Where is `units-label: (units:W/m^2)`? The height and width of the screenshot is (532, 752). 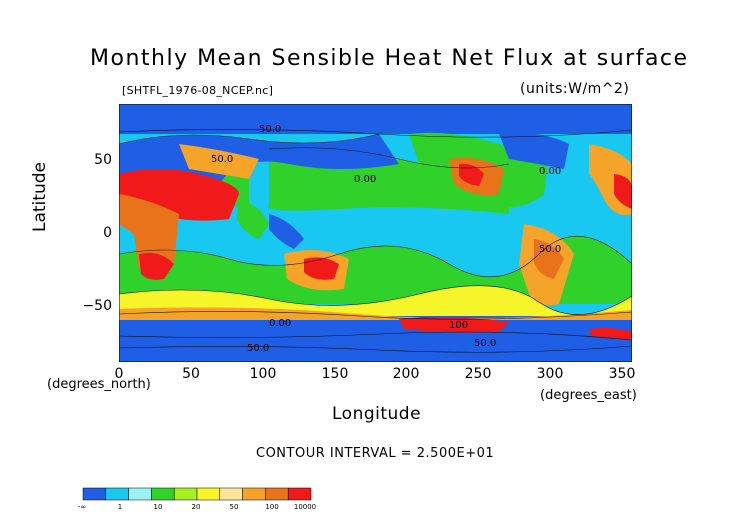
units-label: (units:W/m^2) is located at coordinates (575, 89).